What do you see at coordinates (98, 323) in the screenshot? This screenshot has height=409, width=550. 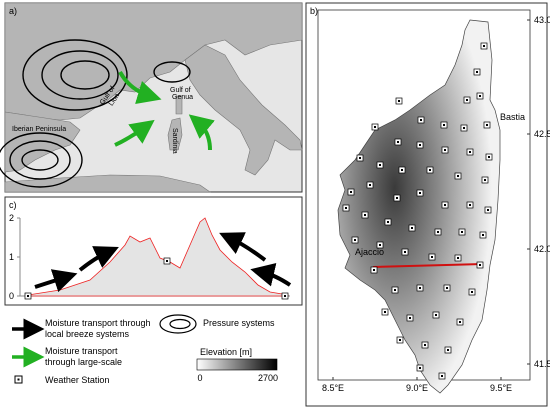 I see `legend-text: Moisture transport through` at bounding box center [98, 323].